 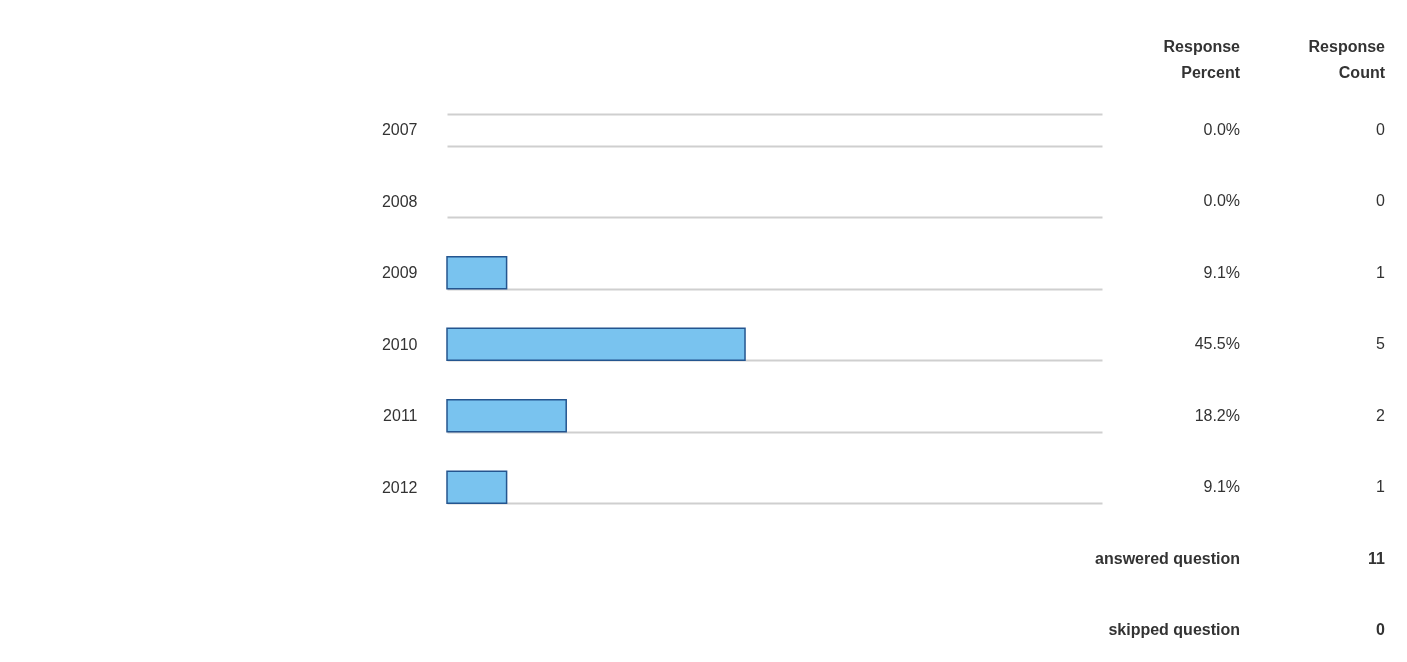 What do you see at coordinates (399, 130) in the screenshot?
I see `y-tick-label: 2007` at bounding box center [399, 130].